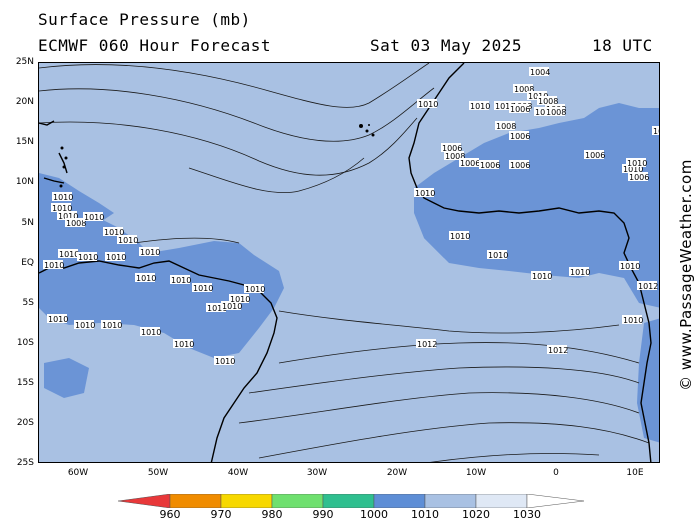  What do you see at coordinates (25, 423) in the screenshot?
I see `lat-label: 20S` at bounding box center [25, 423].